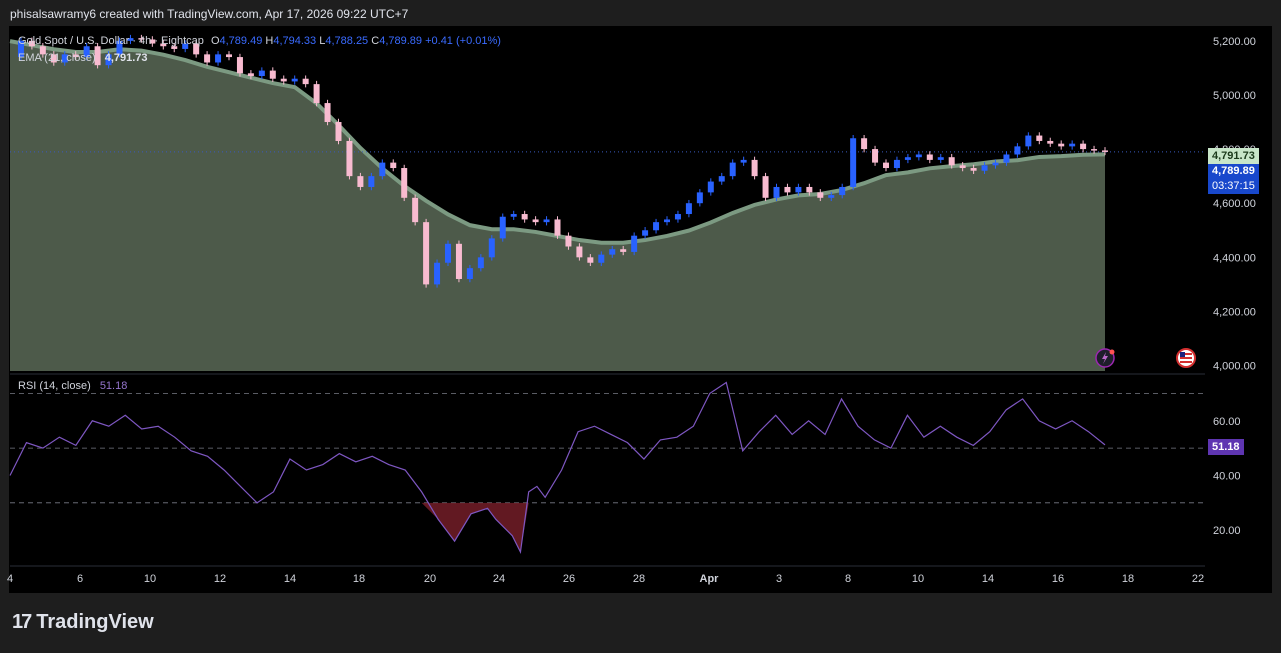 The width and height of the screenshot is (1281, 653). What do you see at coordinates (95, 622) in the screenshot?
I see `tradingview-wordmark: TradingView` at bounding box center [95, 622].